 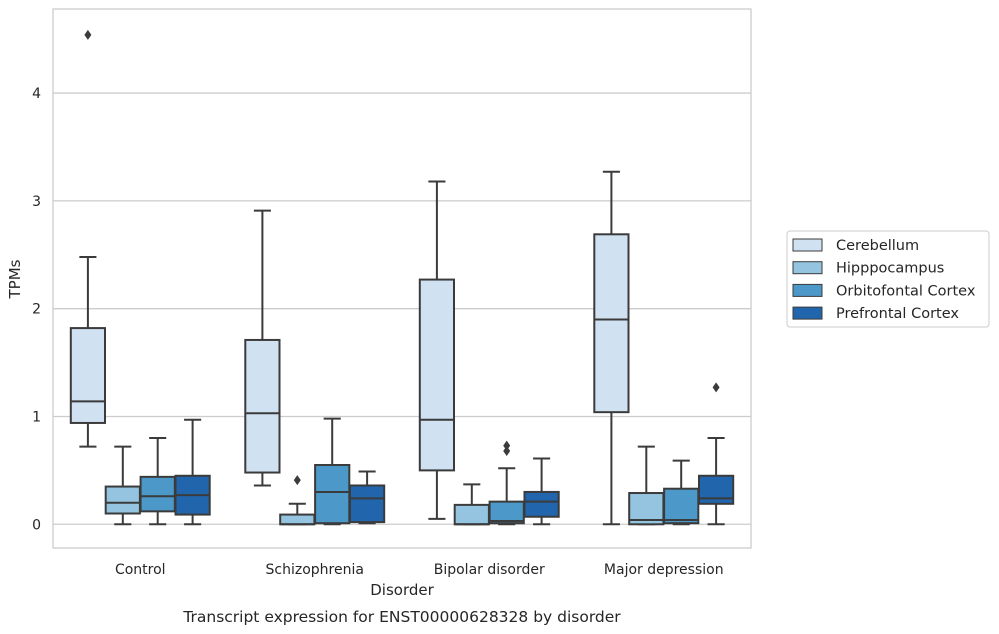 I want to click on legend-frame, so click(x=888, y=279).